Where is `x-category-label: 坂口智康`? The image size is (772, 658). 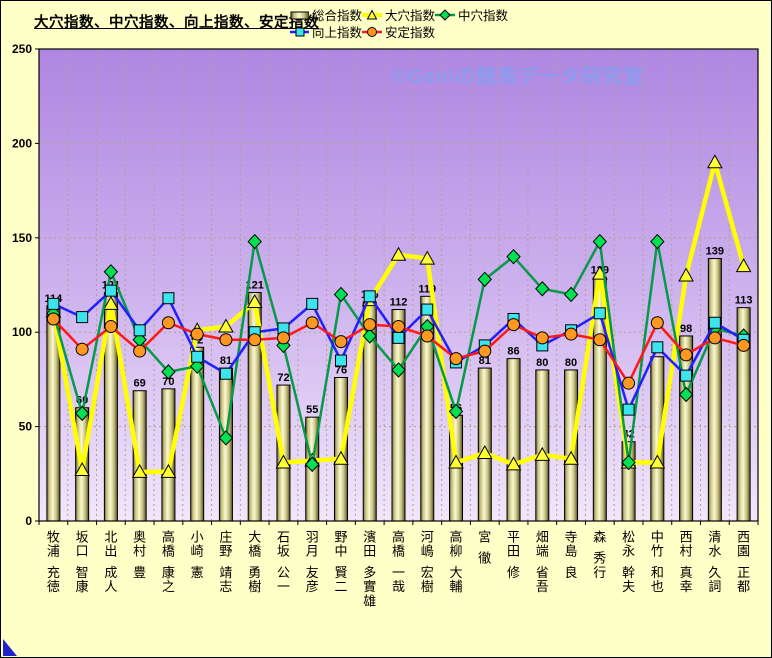 x-category-label: 坂口智康 is located at coordinates (82, 562).